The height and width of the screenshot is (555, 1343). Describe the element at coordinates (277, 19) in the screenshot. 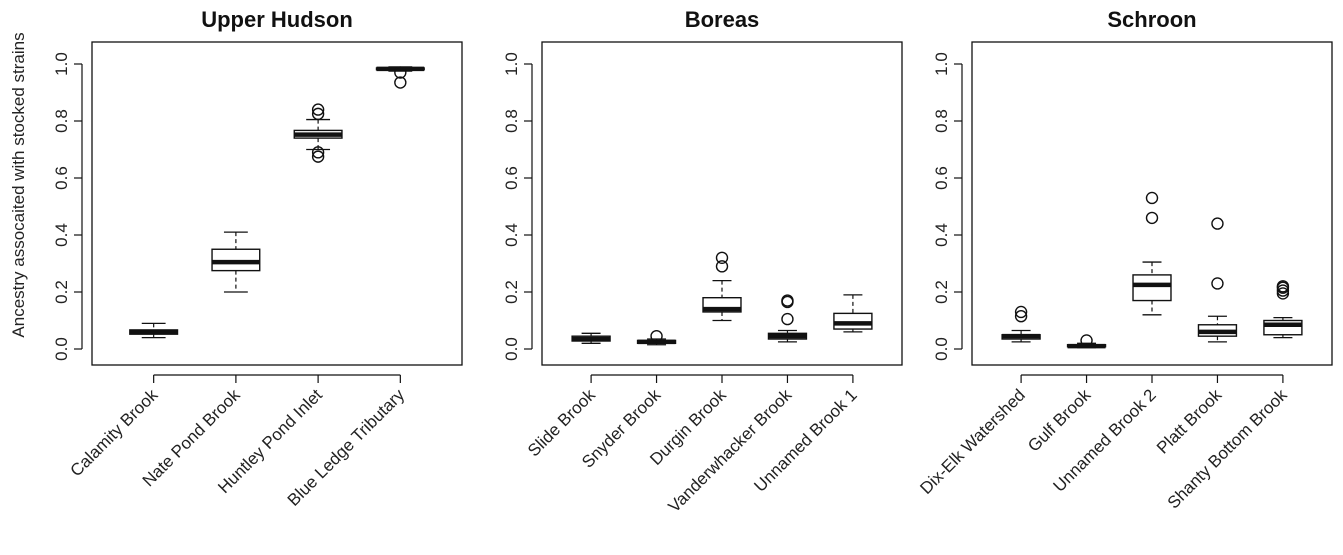

I see `panel-title: Upper Hudson` at that location.